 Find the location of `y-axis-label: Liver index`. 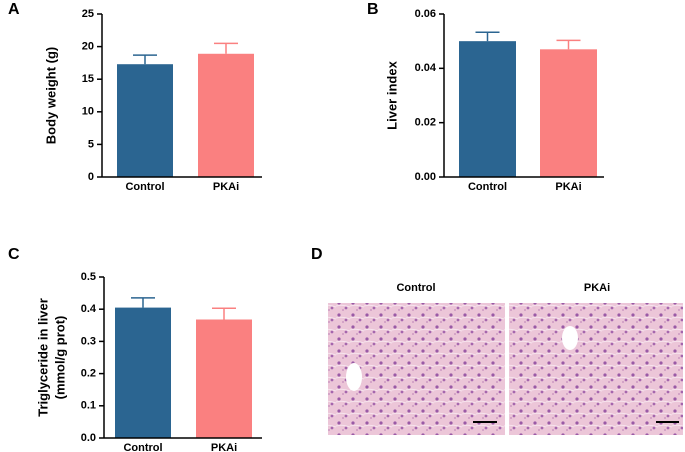

y-axis-label: Liver index is located at coordinates (391, 94).